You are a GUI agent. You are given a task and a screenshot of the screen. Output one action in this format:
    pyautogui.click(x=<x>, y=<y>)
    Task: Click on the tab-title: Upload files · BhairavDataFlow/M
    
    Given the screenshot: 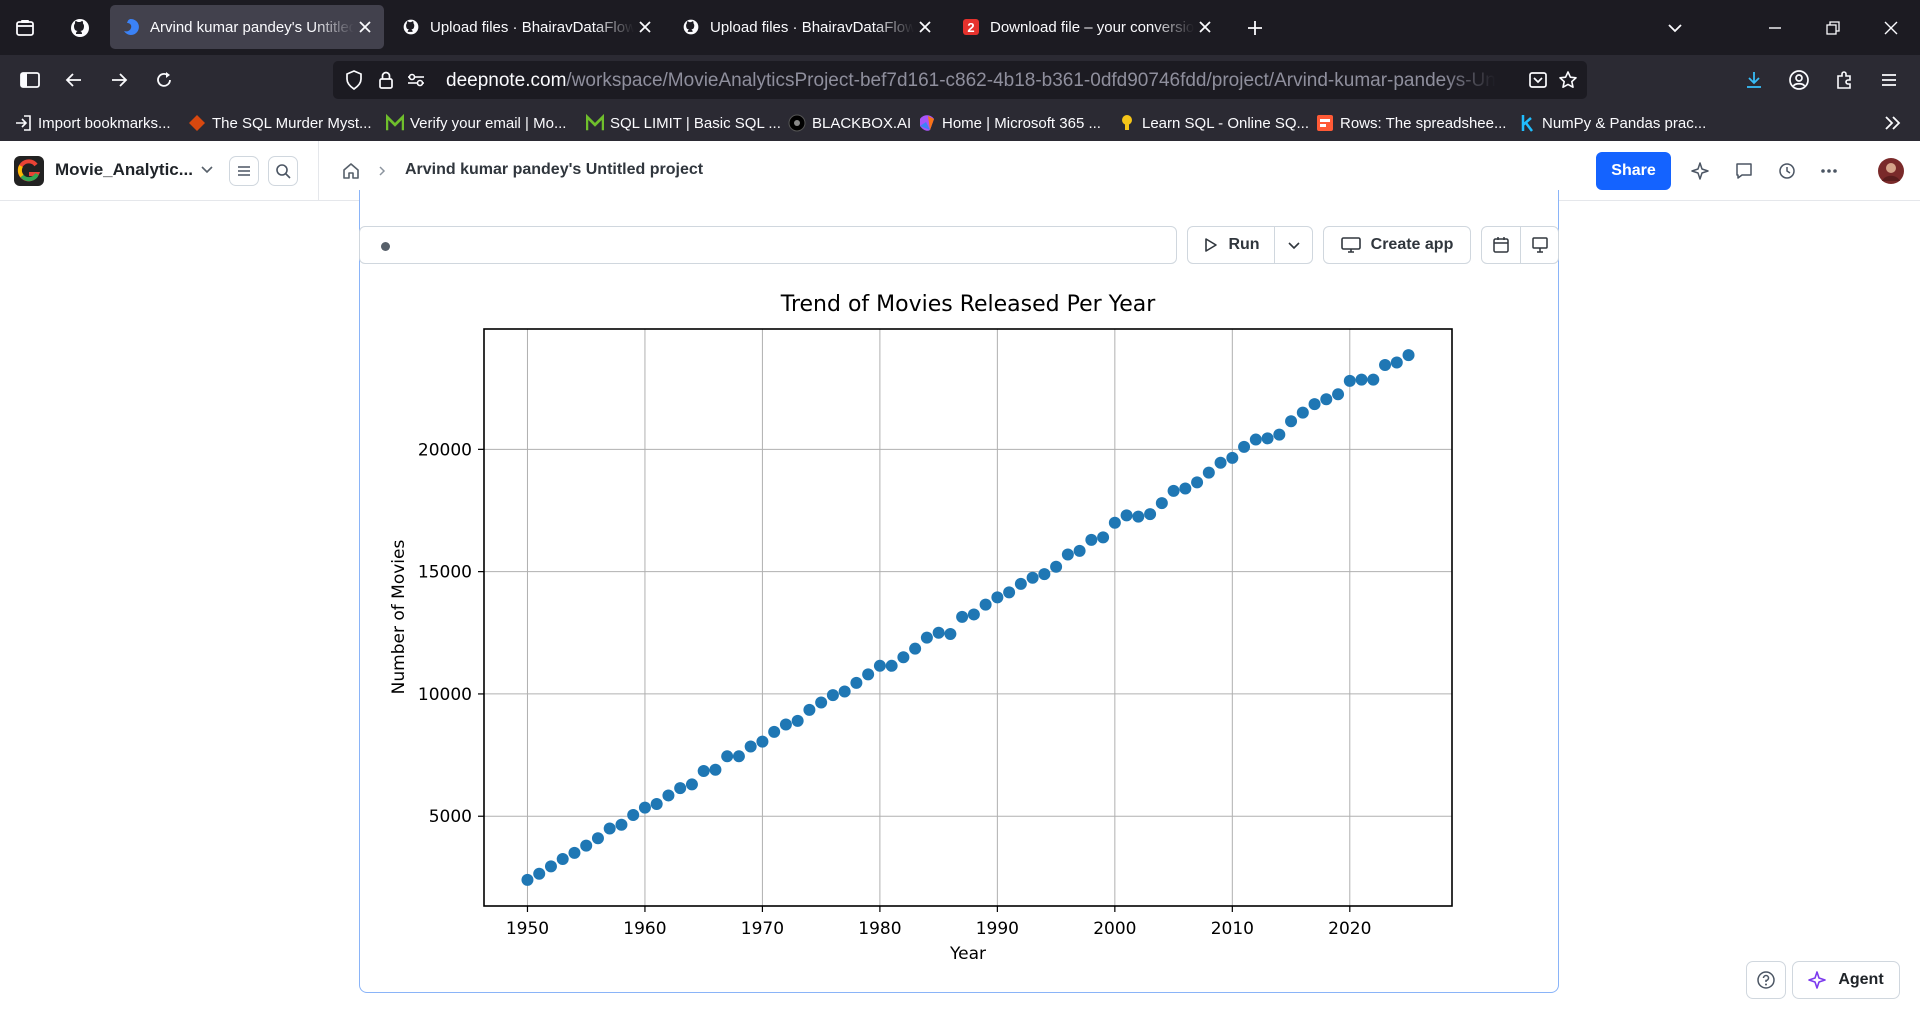 What is the action you would take?
    pyautogui.click(x=812, y=27)
    